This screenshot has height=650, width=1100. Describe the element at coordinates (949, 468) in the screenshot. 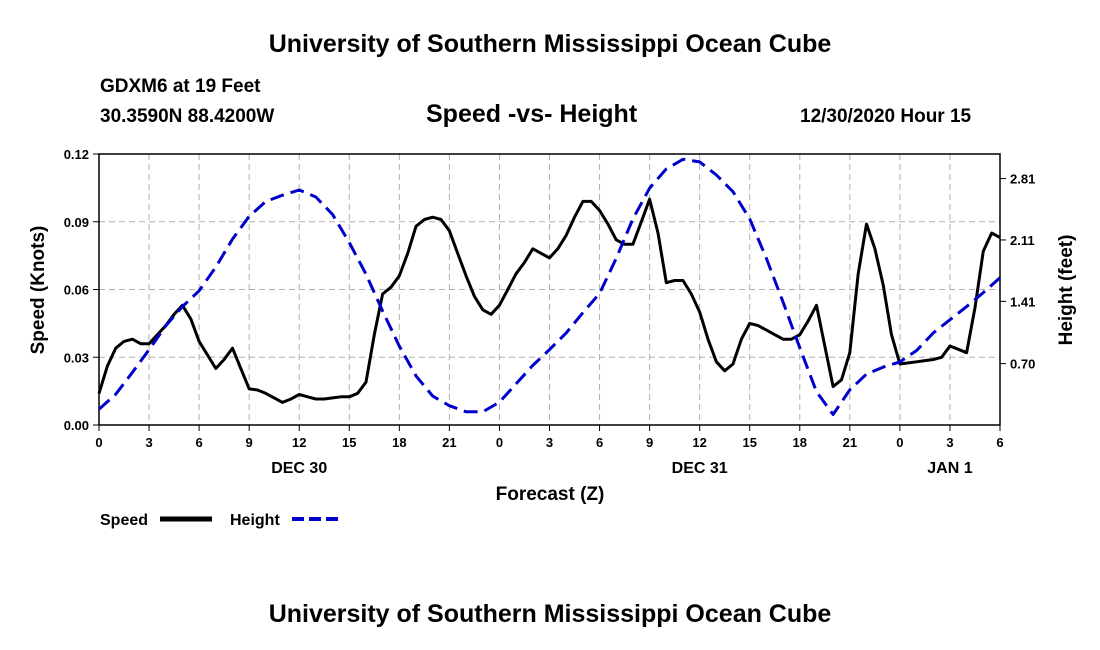

I see `day-label: JAN 1` at that location.